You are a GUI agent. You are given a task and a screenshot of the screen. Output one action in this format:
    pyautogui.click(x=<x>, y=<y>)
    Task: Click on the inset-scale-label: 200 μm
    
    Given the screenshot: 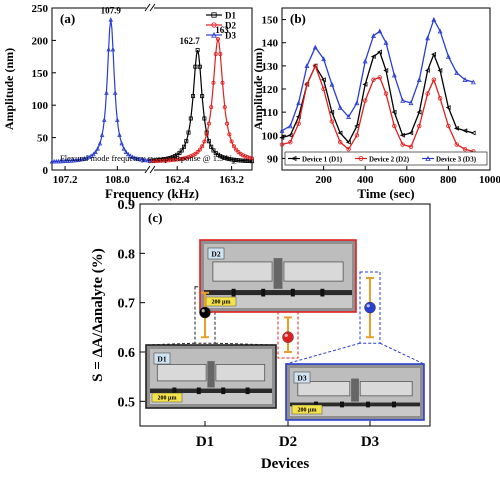 What is the action you would take?
    pyautogui.click(x=167, y=399)
    